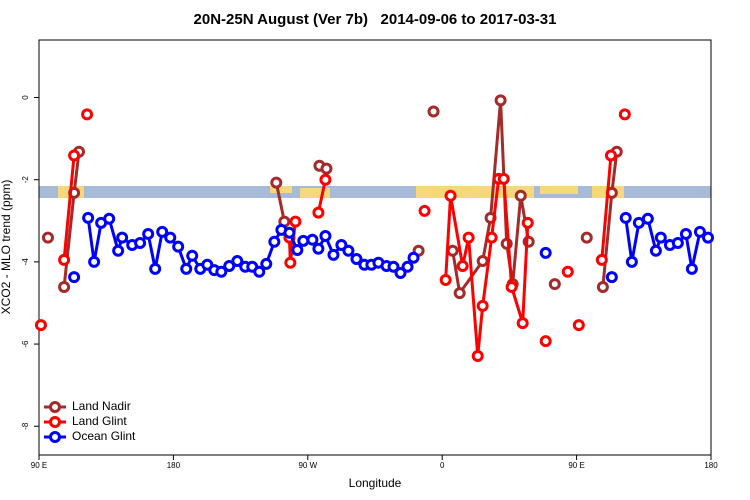 The width and height of the screenshot is (750, 500). What do you see at coordinates (25, 344) in the screenshot?
I see `y-tick-label: -6` at bounding box center [25, 344].